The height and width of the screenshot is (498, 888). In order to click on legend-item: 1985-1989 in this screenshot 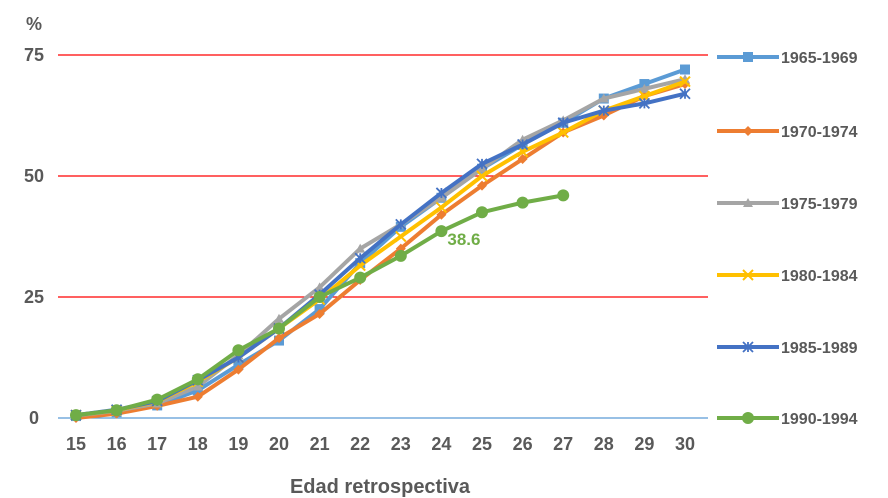, I will do `click(787, 348)`.